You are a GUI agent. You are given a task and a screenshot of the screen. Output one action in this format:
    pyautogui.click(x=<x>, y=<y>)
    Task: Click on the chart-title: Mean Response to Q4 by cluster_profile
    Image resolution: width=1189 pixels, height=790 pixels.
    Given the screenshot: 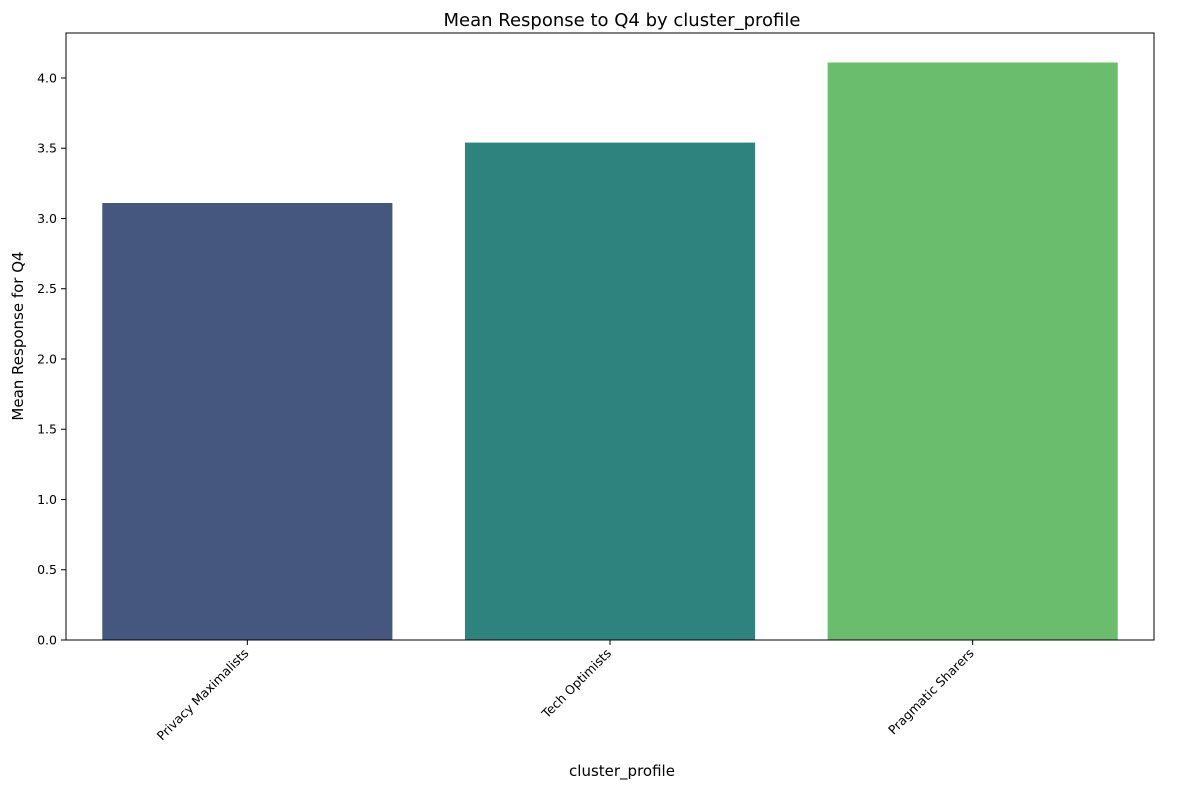 What is the action you would take?
    pyautogui.click(x=622, y=20)
    